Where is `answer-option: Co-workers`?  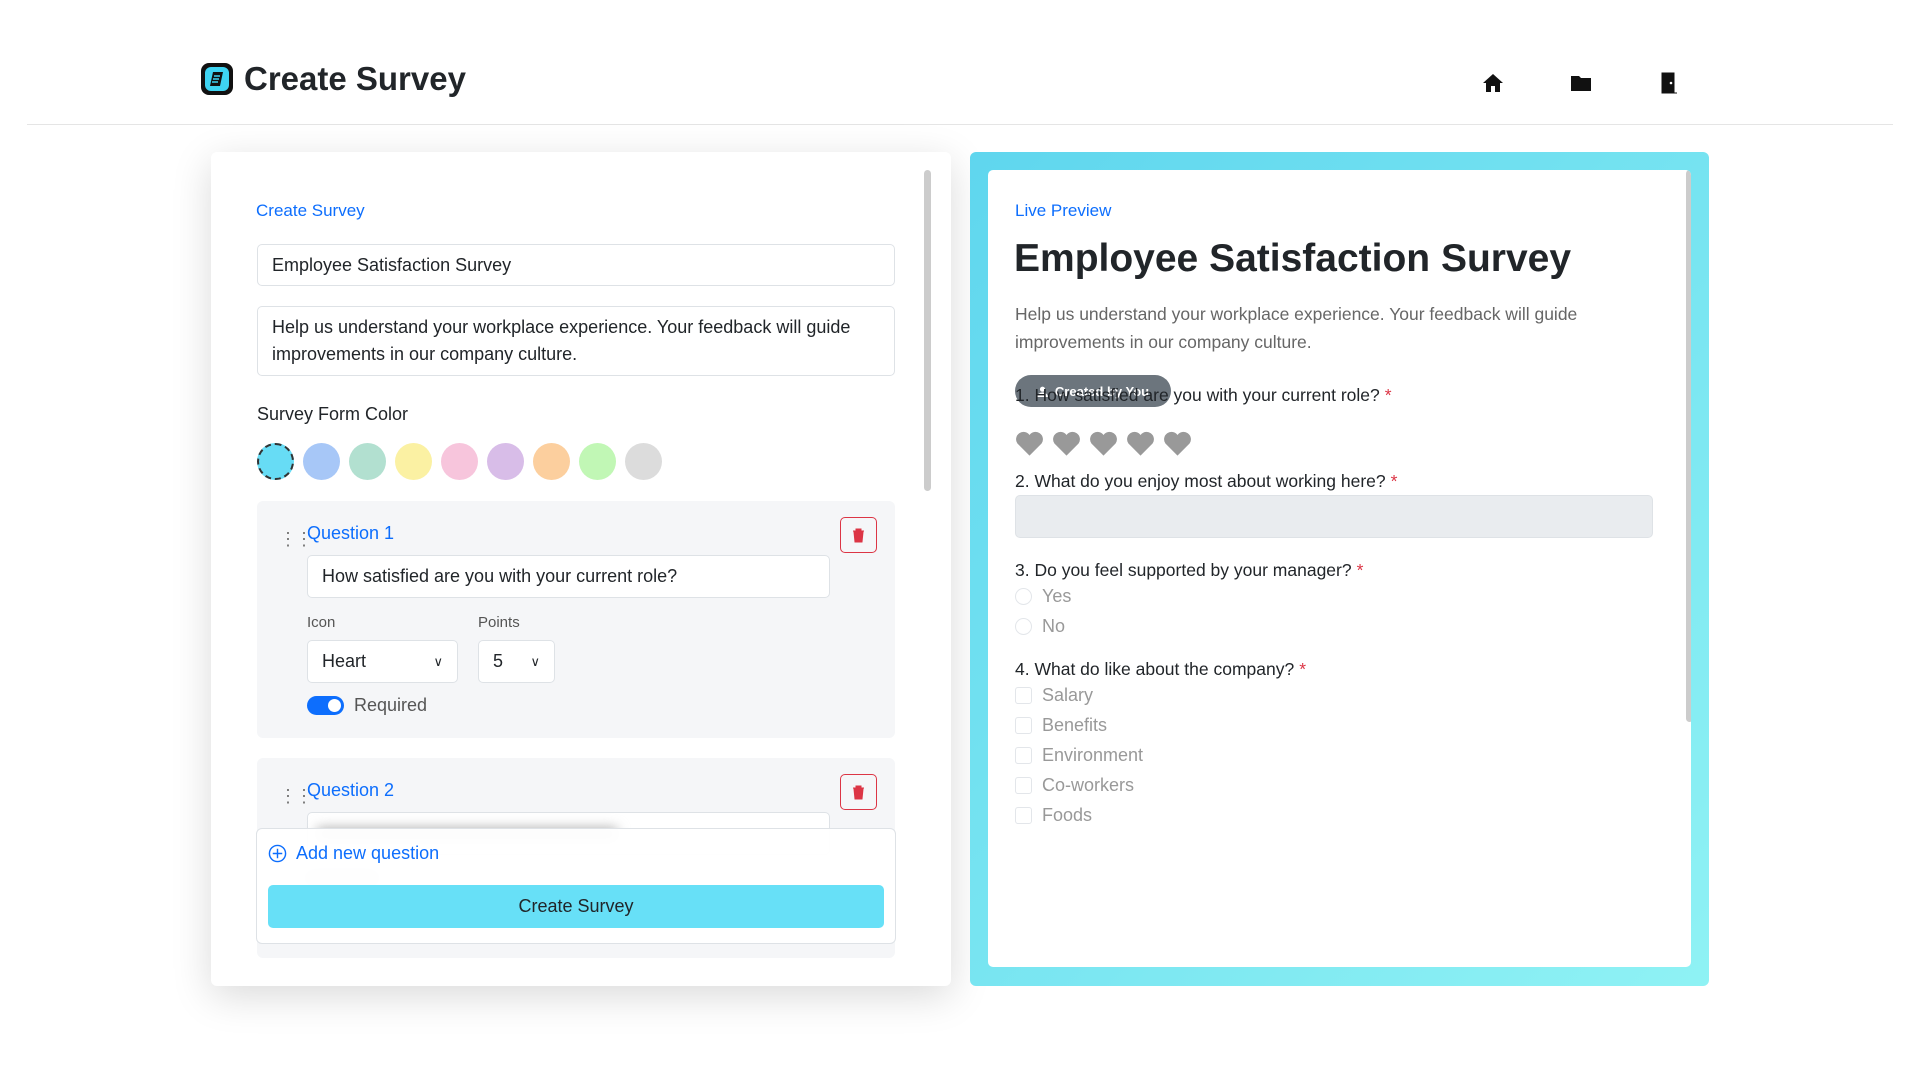
answer-option: Co-workers is located at coordinates (1074, 785).